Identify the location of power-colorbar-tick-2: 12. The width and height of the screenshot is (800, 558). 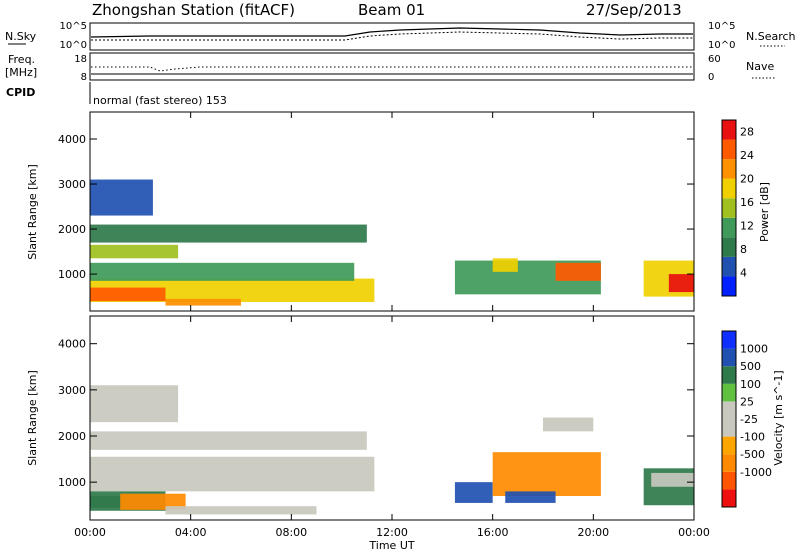
(747, 226).